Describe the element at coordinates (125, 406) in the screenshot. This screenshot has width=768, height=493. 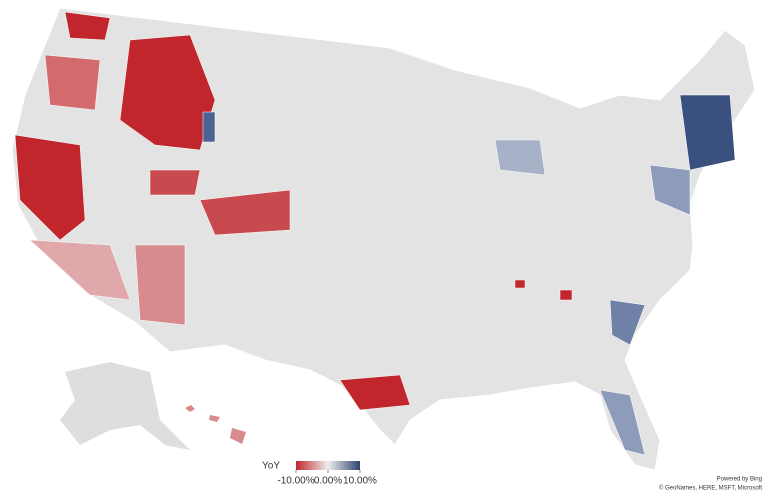
I see `alaska` at that location.